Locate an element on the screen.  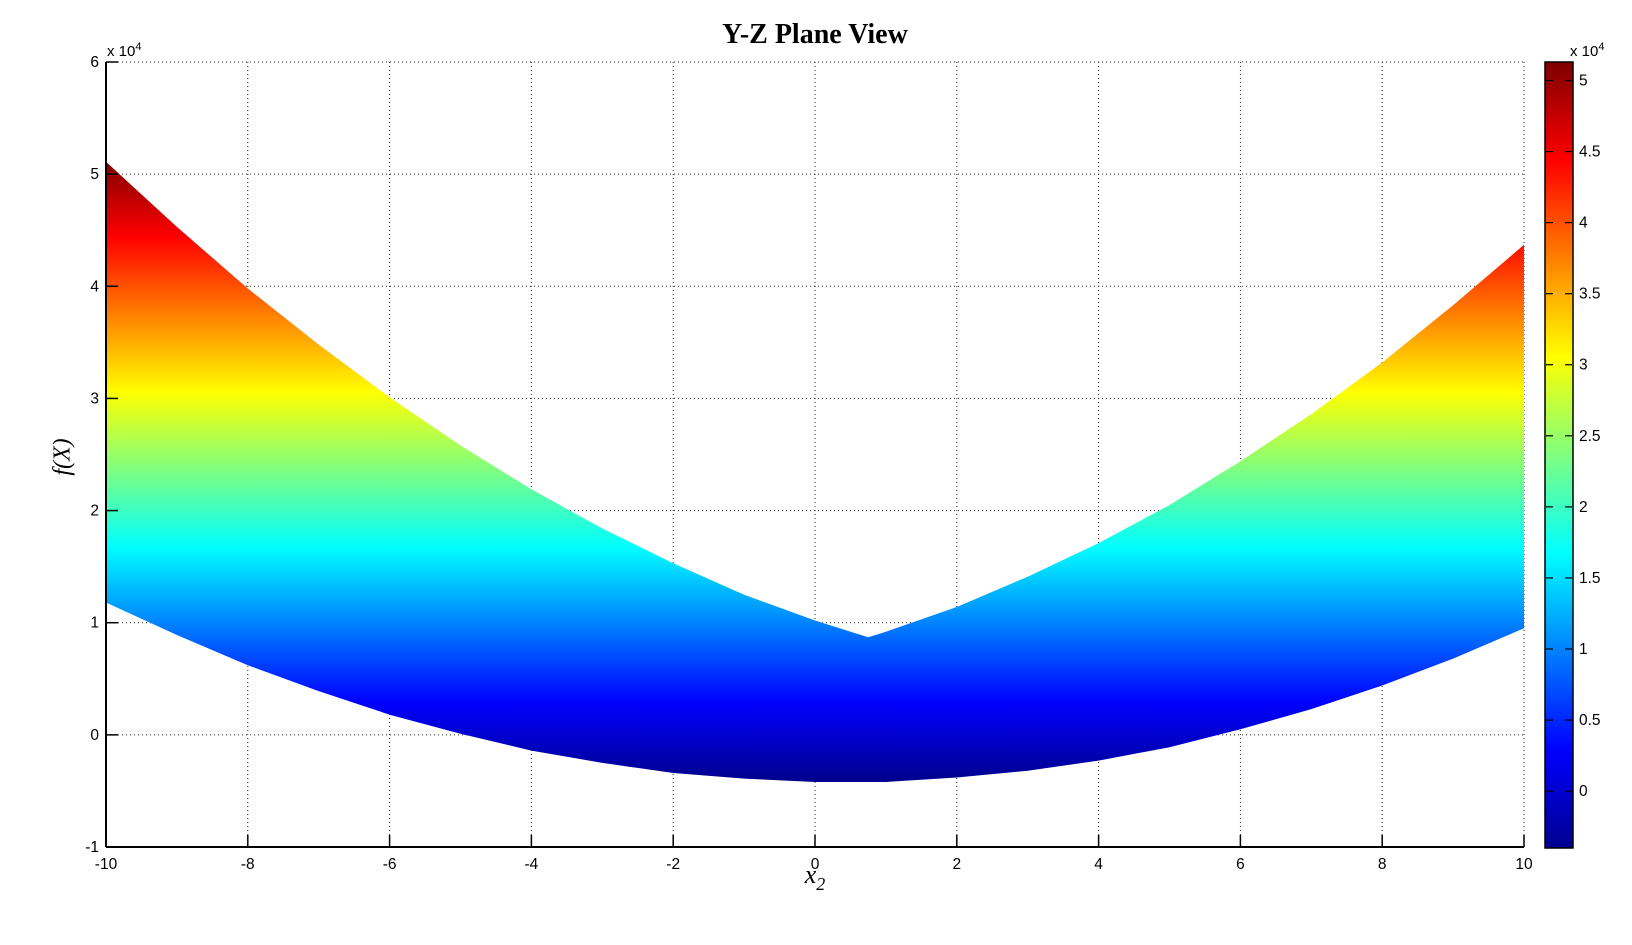
y-tick-label: -1 is located at coordinates (92, 847).